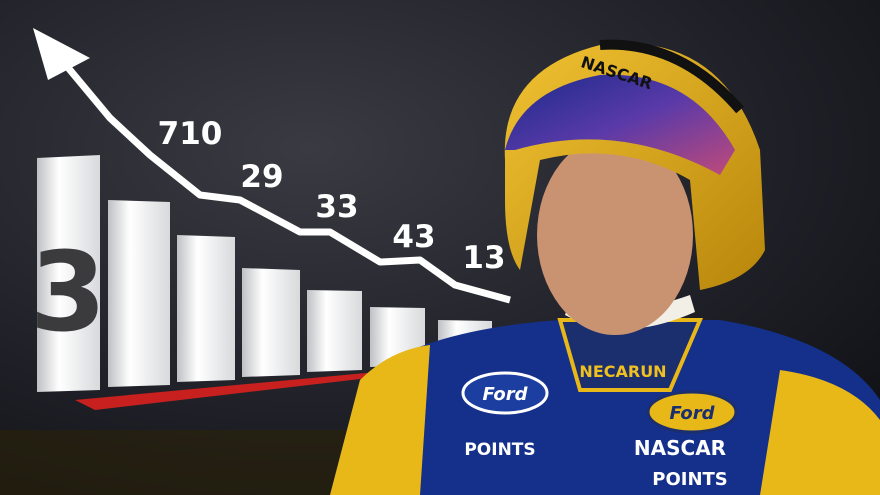 This screenshot has width=880, height=495. I want to click on name-patch-bg, so click(623, 371).